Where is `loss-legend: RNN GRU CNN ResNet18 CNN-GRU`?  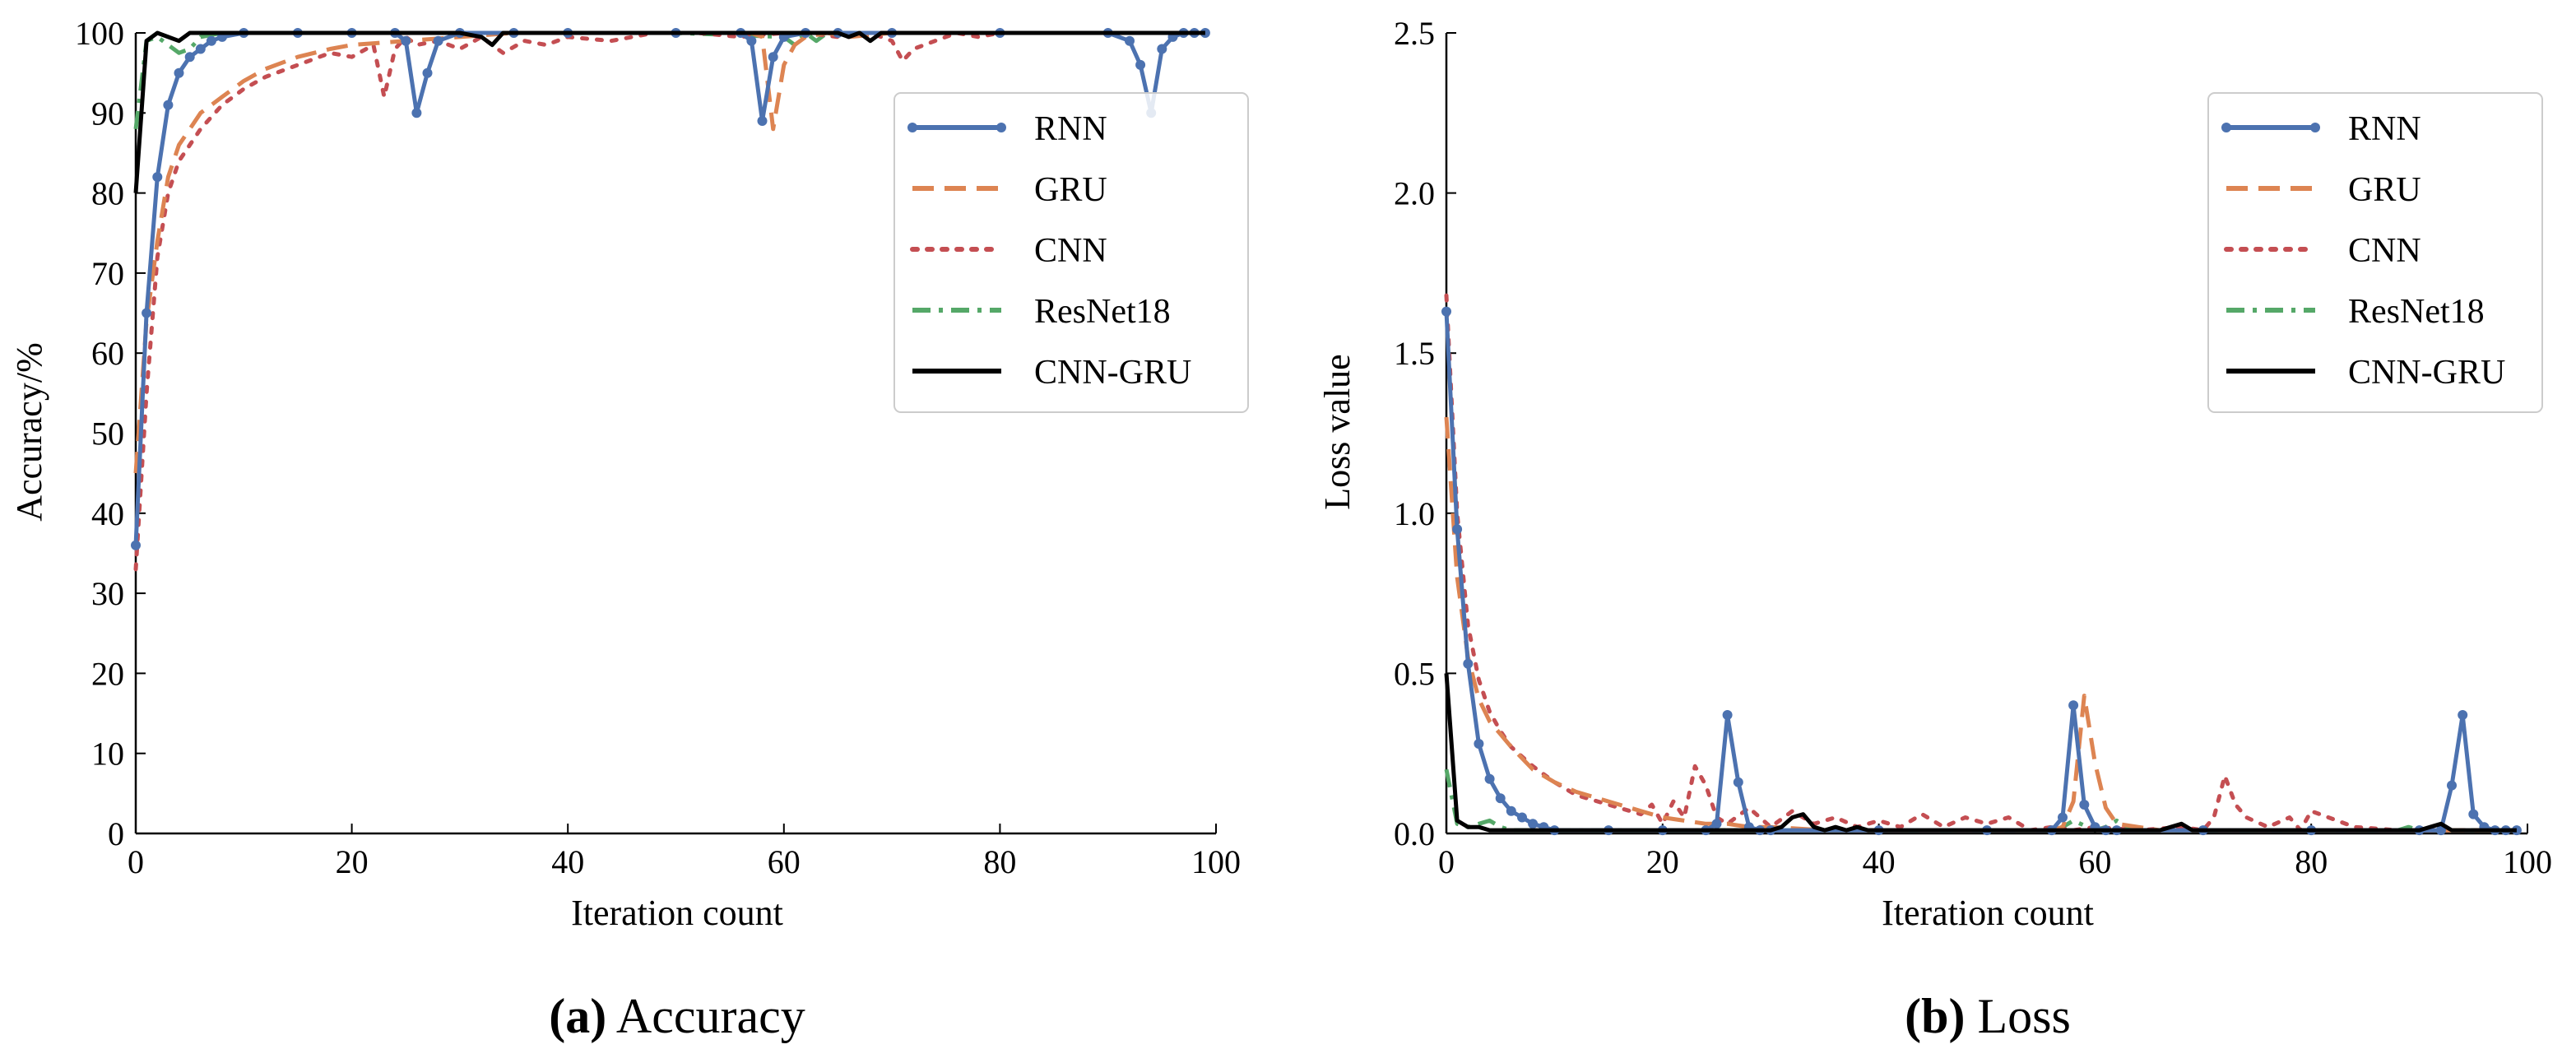 loss-legend: RNN GRU CNN ResNet18 CNN-GRU is located at coordinates (2375, 252).